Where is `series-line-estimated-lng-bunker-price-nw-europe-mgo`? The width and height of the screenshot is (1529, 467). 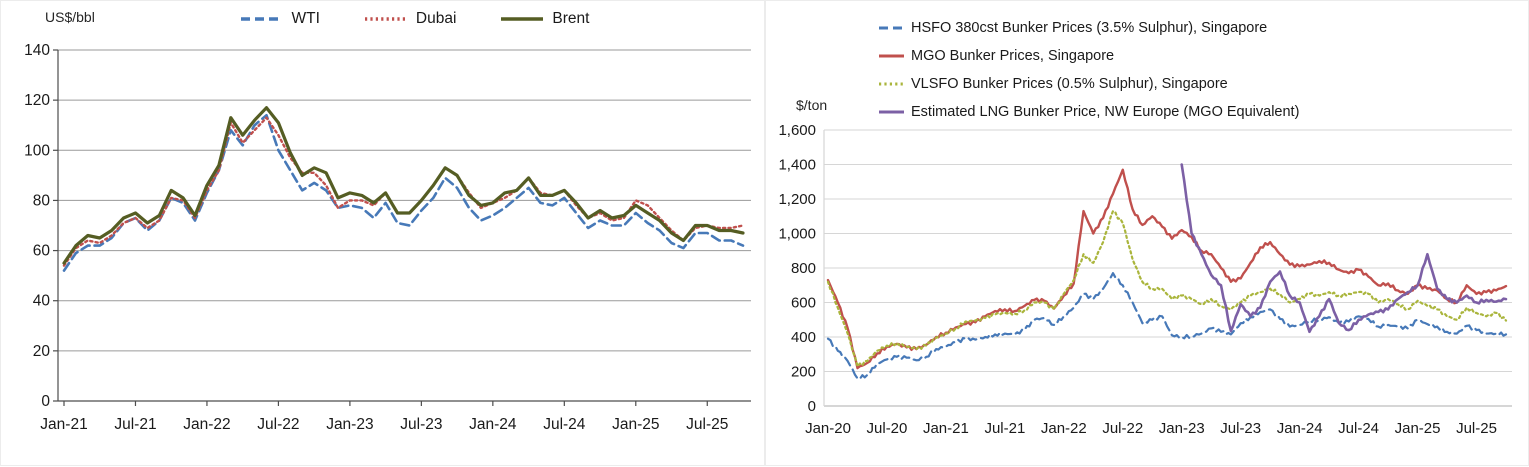 series-line-estimated-lng-bunker-price-nw-europe-mgo is located at coordinates (1344, 248).